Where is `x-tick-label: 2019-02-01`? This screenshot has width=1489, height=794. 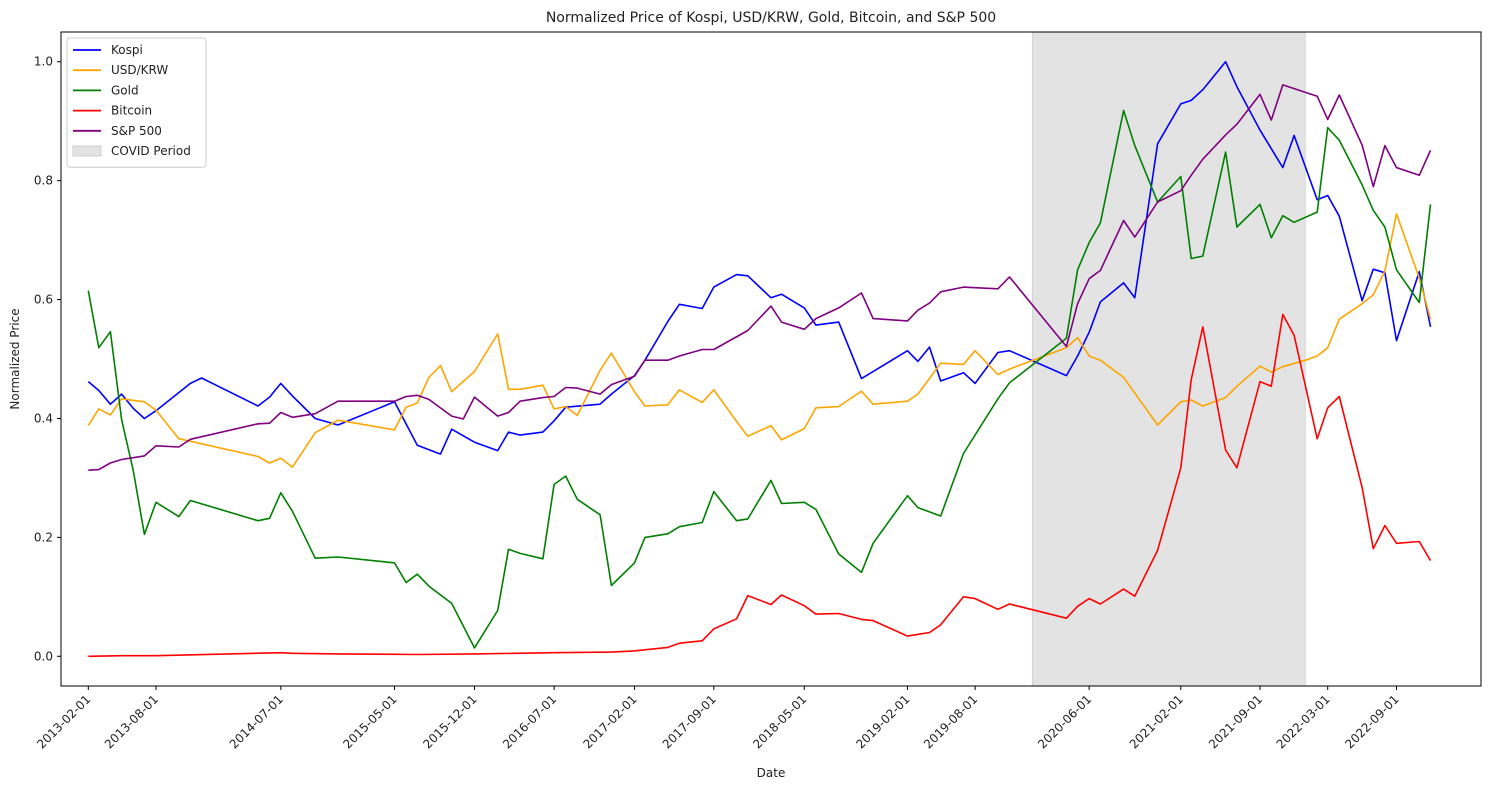 x-tick-label: 2019-02-01 is located at coordinates (882, 721).